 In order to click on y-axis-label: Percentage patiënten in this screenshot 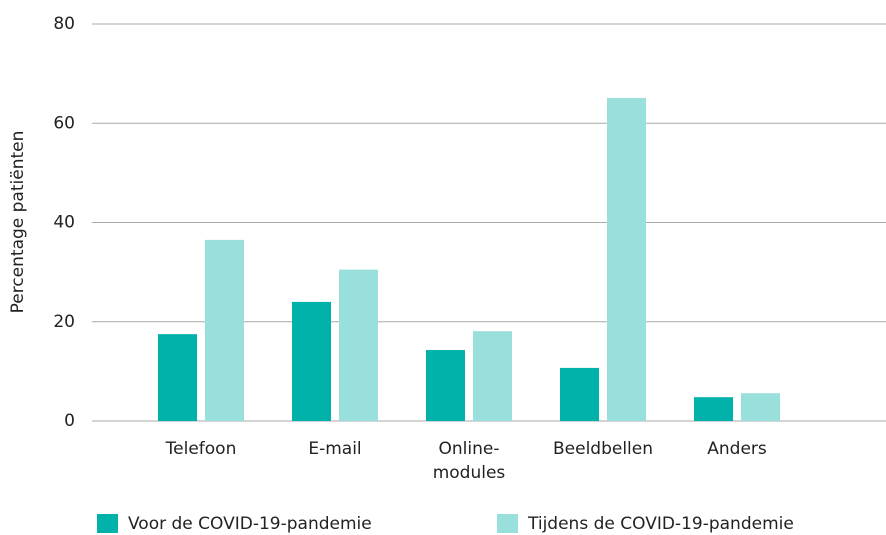, I will do `click(18, 222)`.